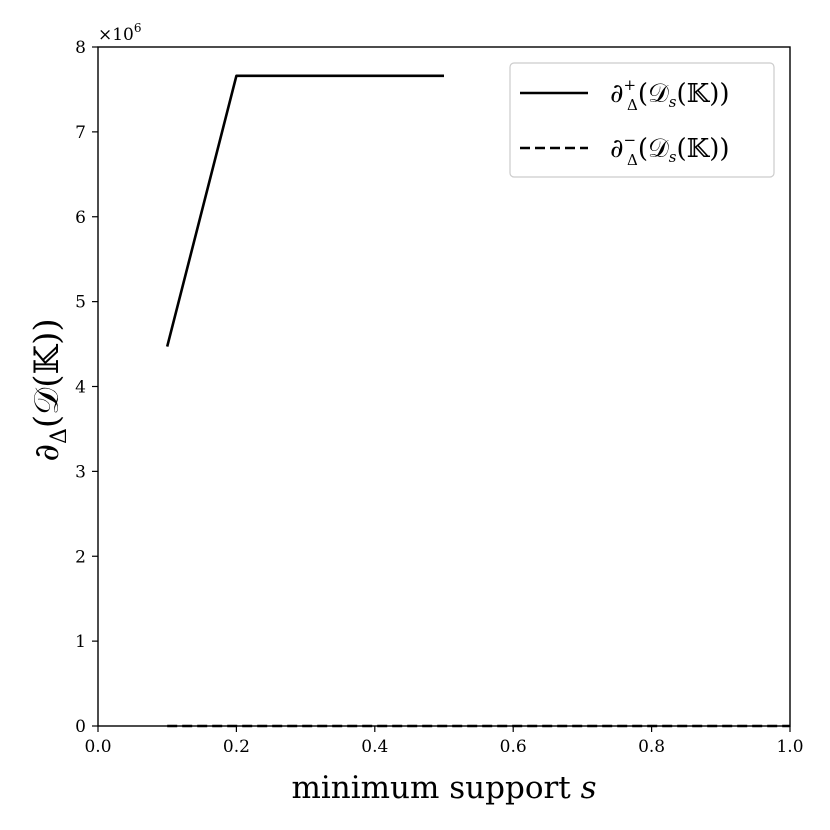  I want to click on y-label-field: (𝕂), so click(47, 360).